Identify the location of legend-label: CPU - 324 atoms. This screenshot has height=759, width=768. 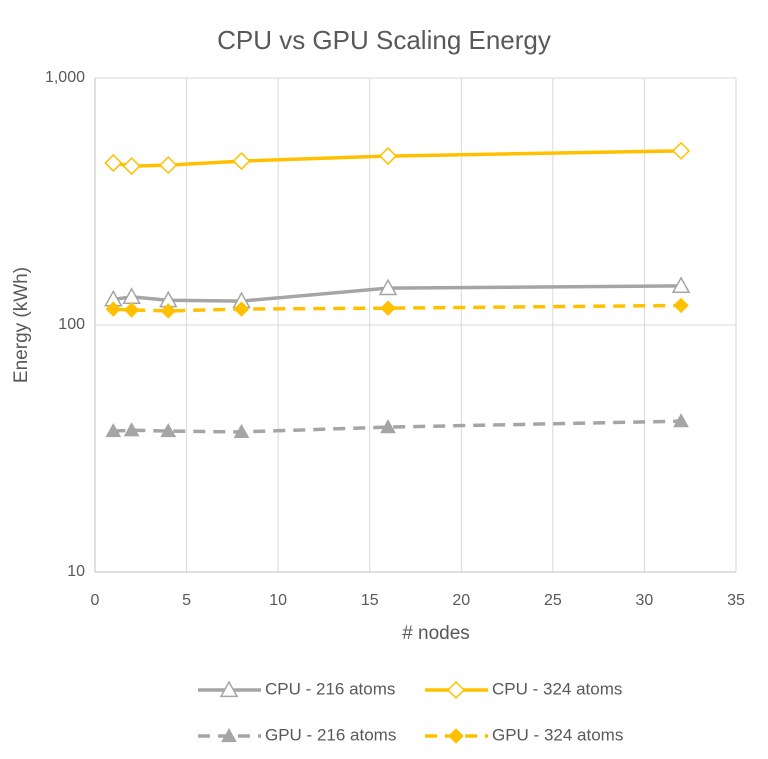
(557, 688).